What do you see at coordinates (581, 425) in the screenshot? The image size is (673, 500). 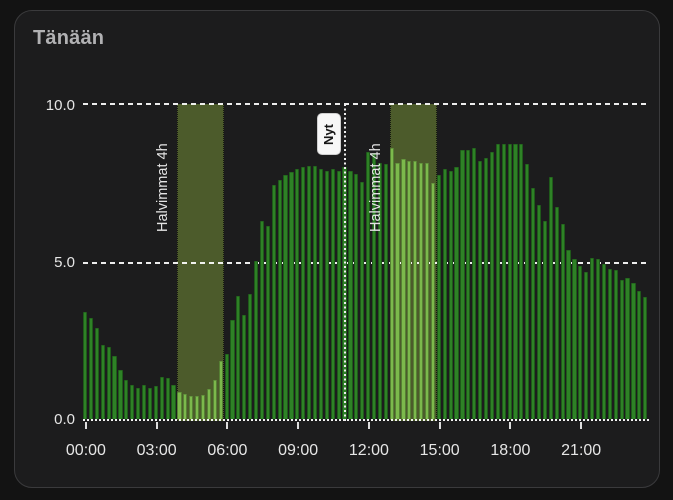 I see `x-axis-tick` at bounding box center [581, 425].